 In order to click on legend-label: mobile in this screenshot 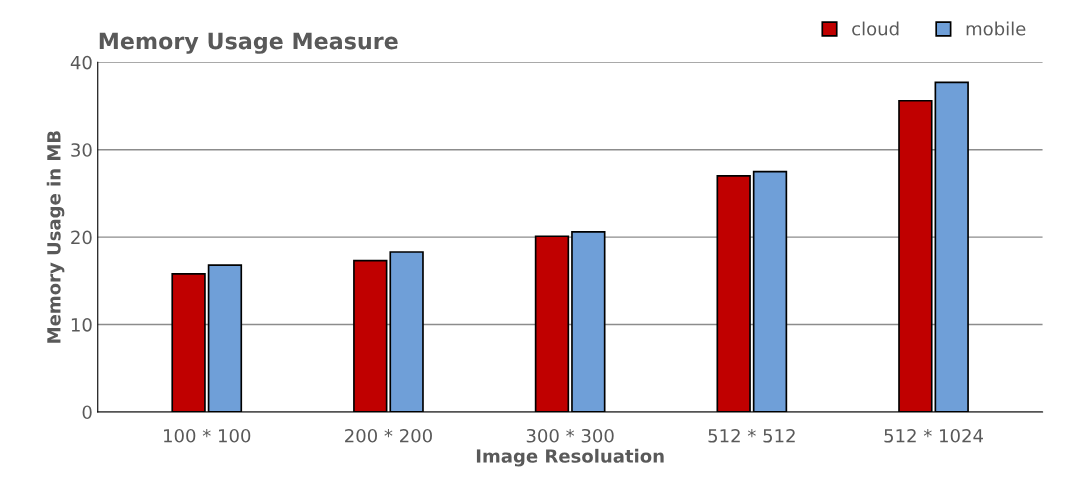, I will do `click(996, 28)`.